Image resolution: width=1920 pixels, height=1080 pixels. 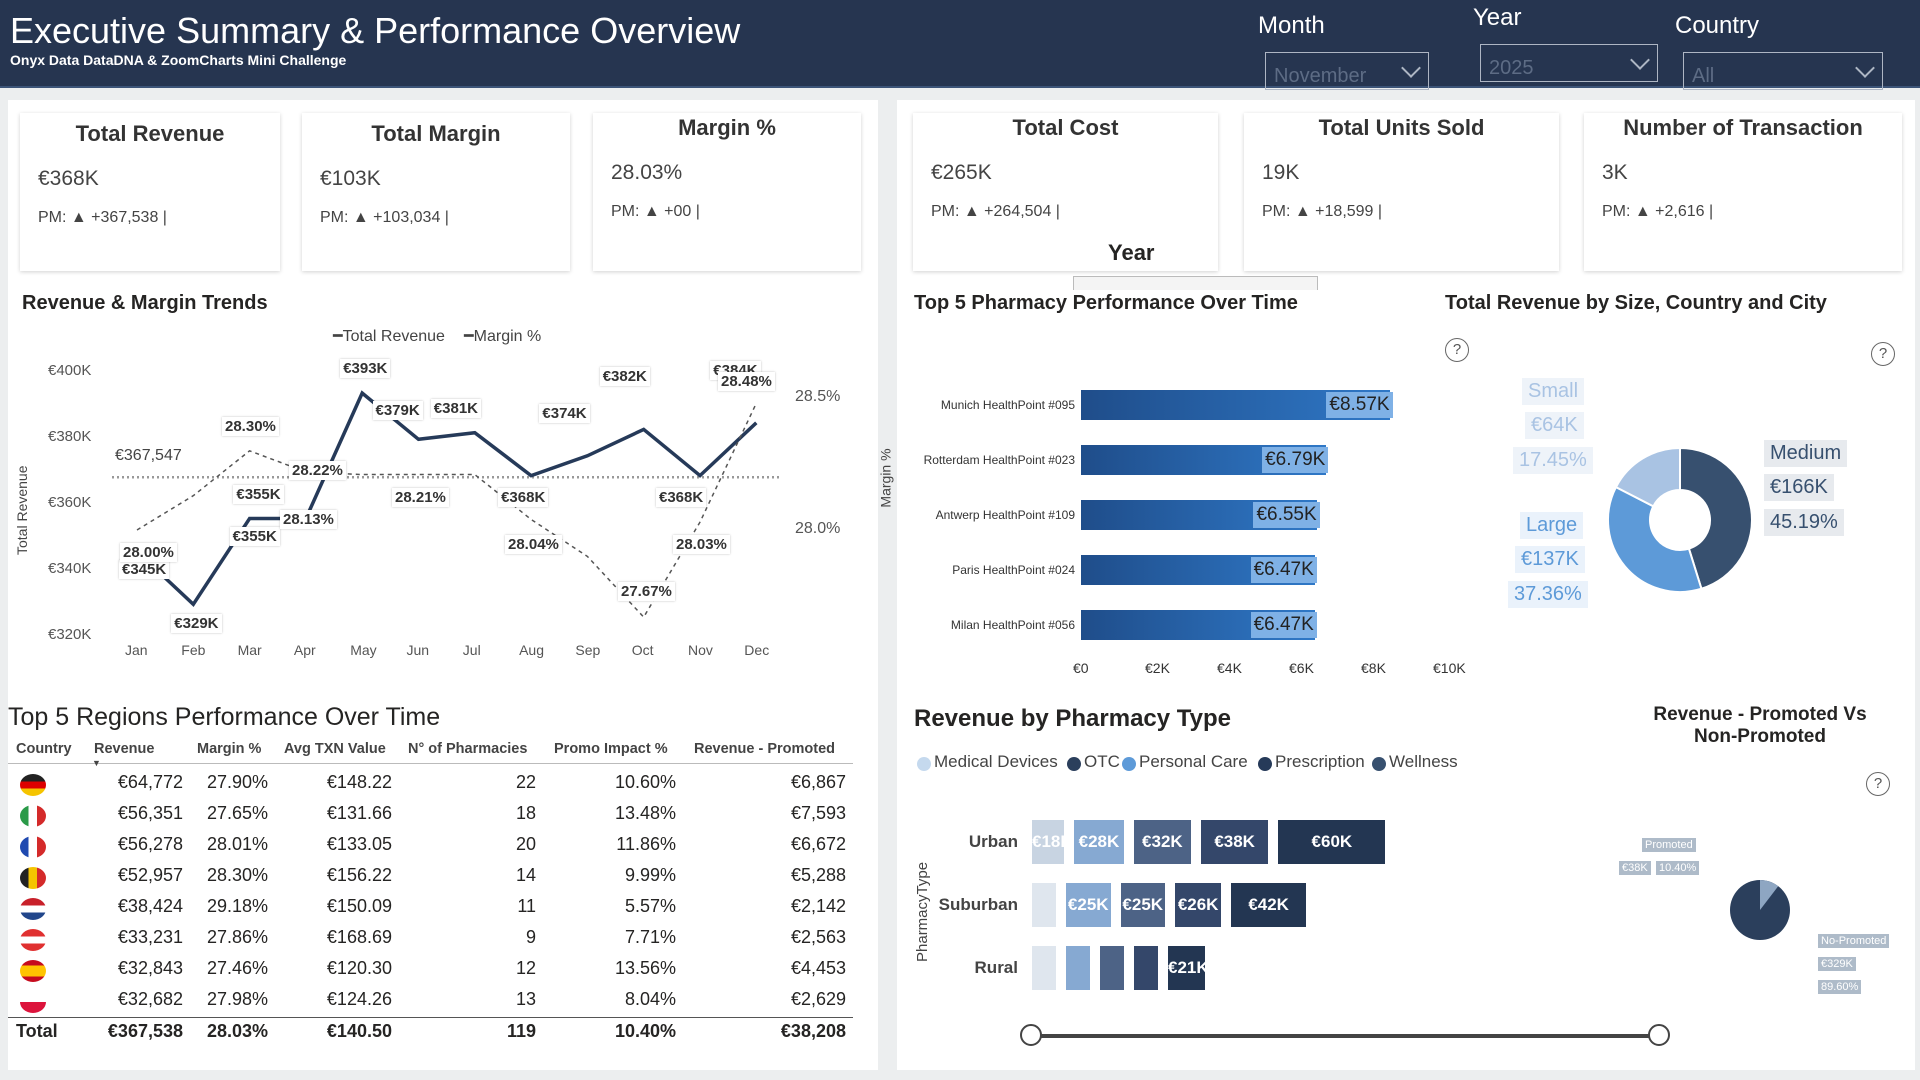 I want to click on cell-margin: 29.18%, so click(x=237, y=906).